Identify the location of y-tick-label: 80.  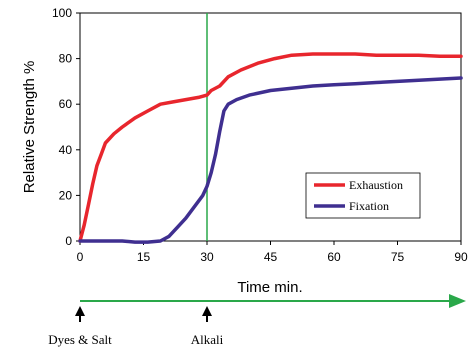
(66, 59).